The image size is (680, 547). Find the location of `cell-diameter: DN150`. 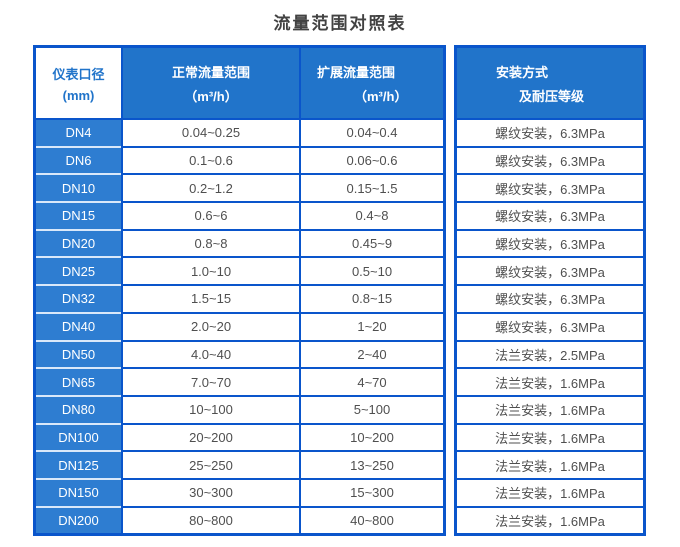

cell-diameter: DN150 is located at coordinates (78, 491).